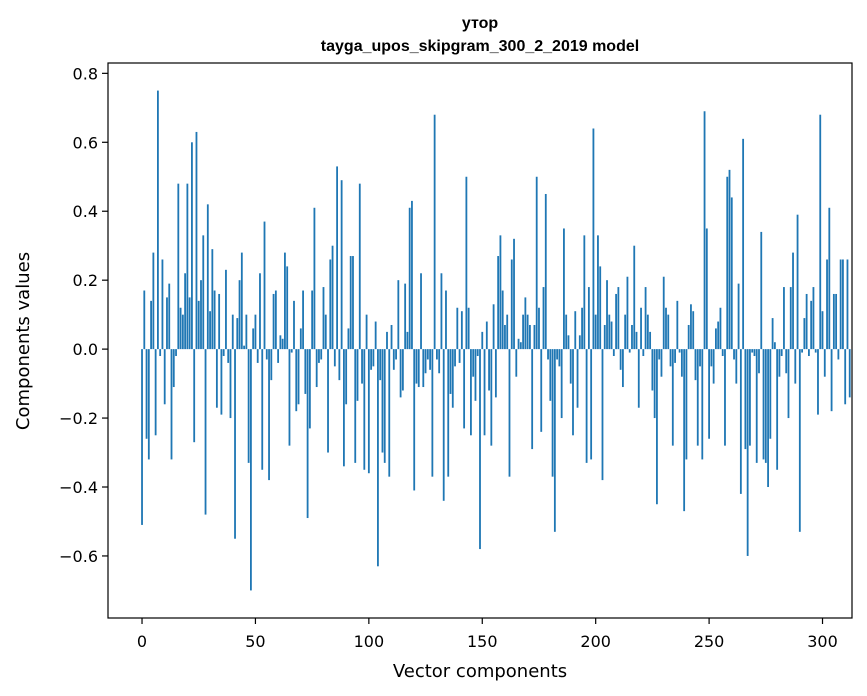 The image size is (867, 696). Describe the element at coordinates (595, 641) in the screenshot. I see `x-tick-label: 200` at that location.